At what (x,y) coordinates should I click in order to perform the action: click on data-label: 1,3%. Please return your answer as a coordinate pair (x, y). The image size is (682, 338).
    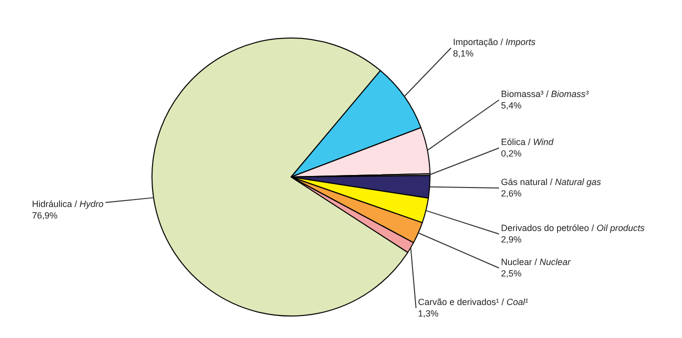
    Looking at the image, I should click on (428, 313).